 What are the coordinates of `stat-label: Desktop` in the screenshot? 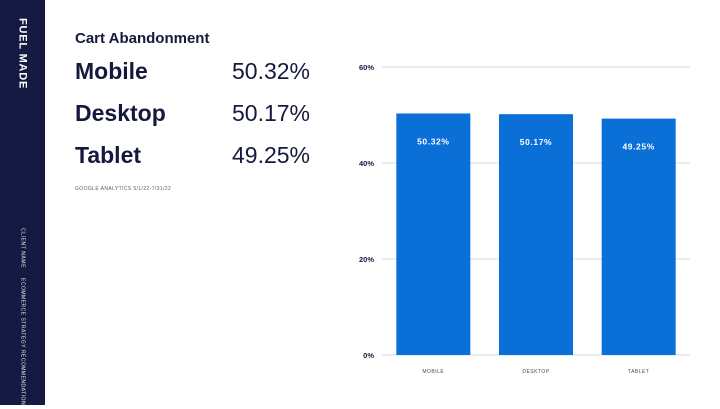 It's located at (120, 113).